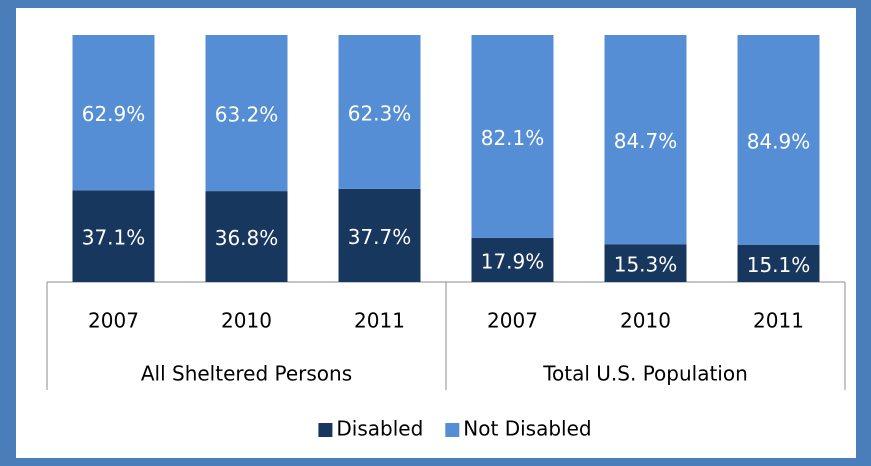  I want to click on legend-label: Disabled, so click(379, 429).